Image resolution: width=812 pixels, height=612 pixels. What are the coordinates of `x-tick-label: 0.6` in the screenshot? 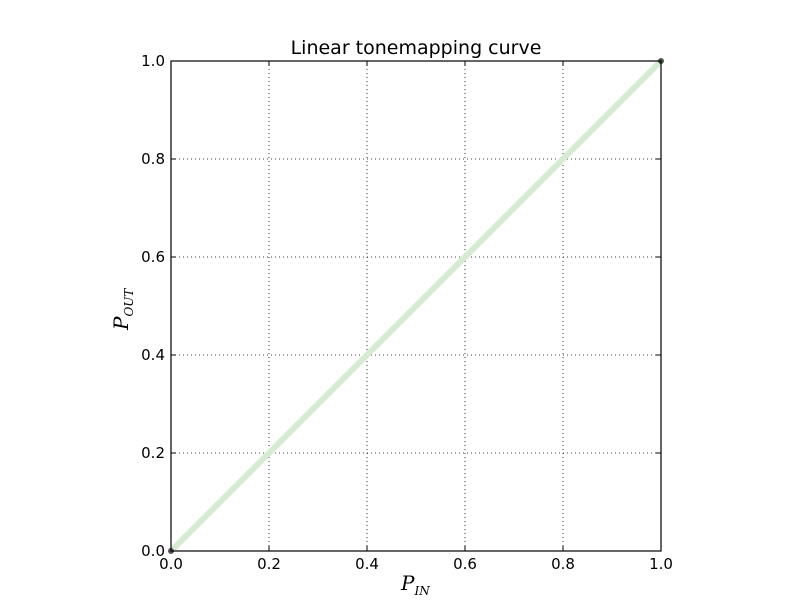 It's located at (465, 564).